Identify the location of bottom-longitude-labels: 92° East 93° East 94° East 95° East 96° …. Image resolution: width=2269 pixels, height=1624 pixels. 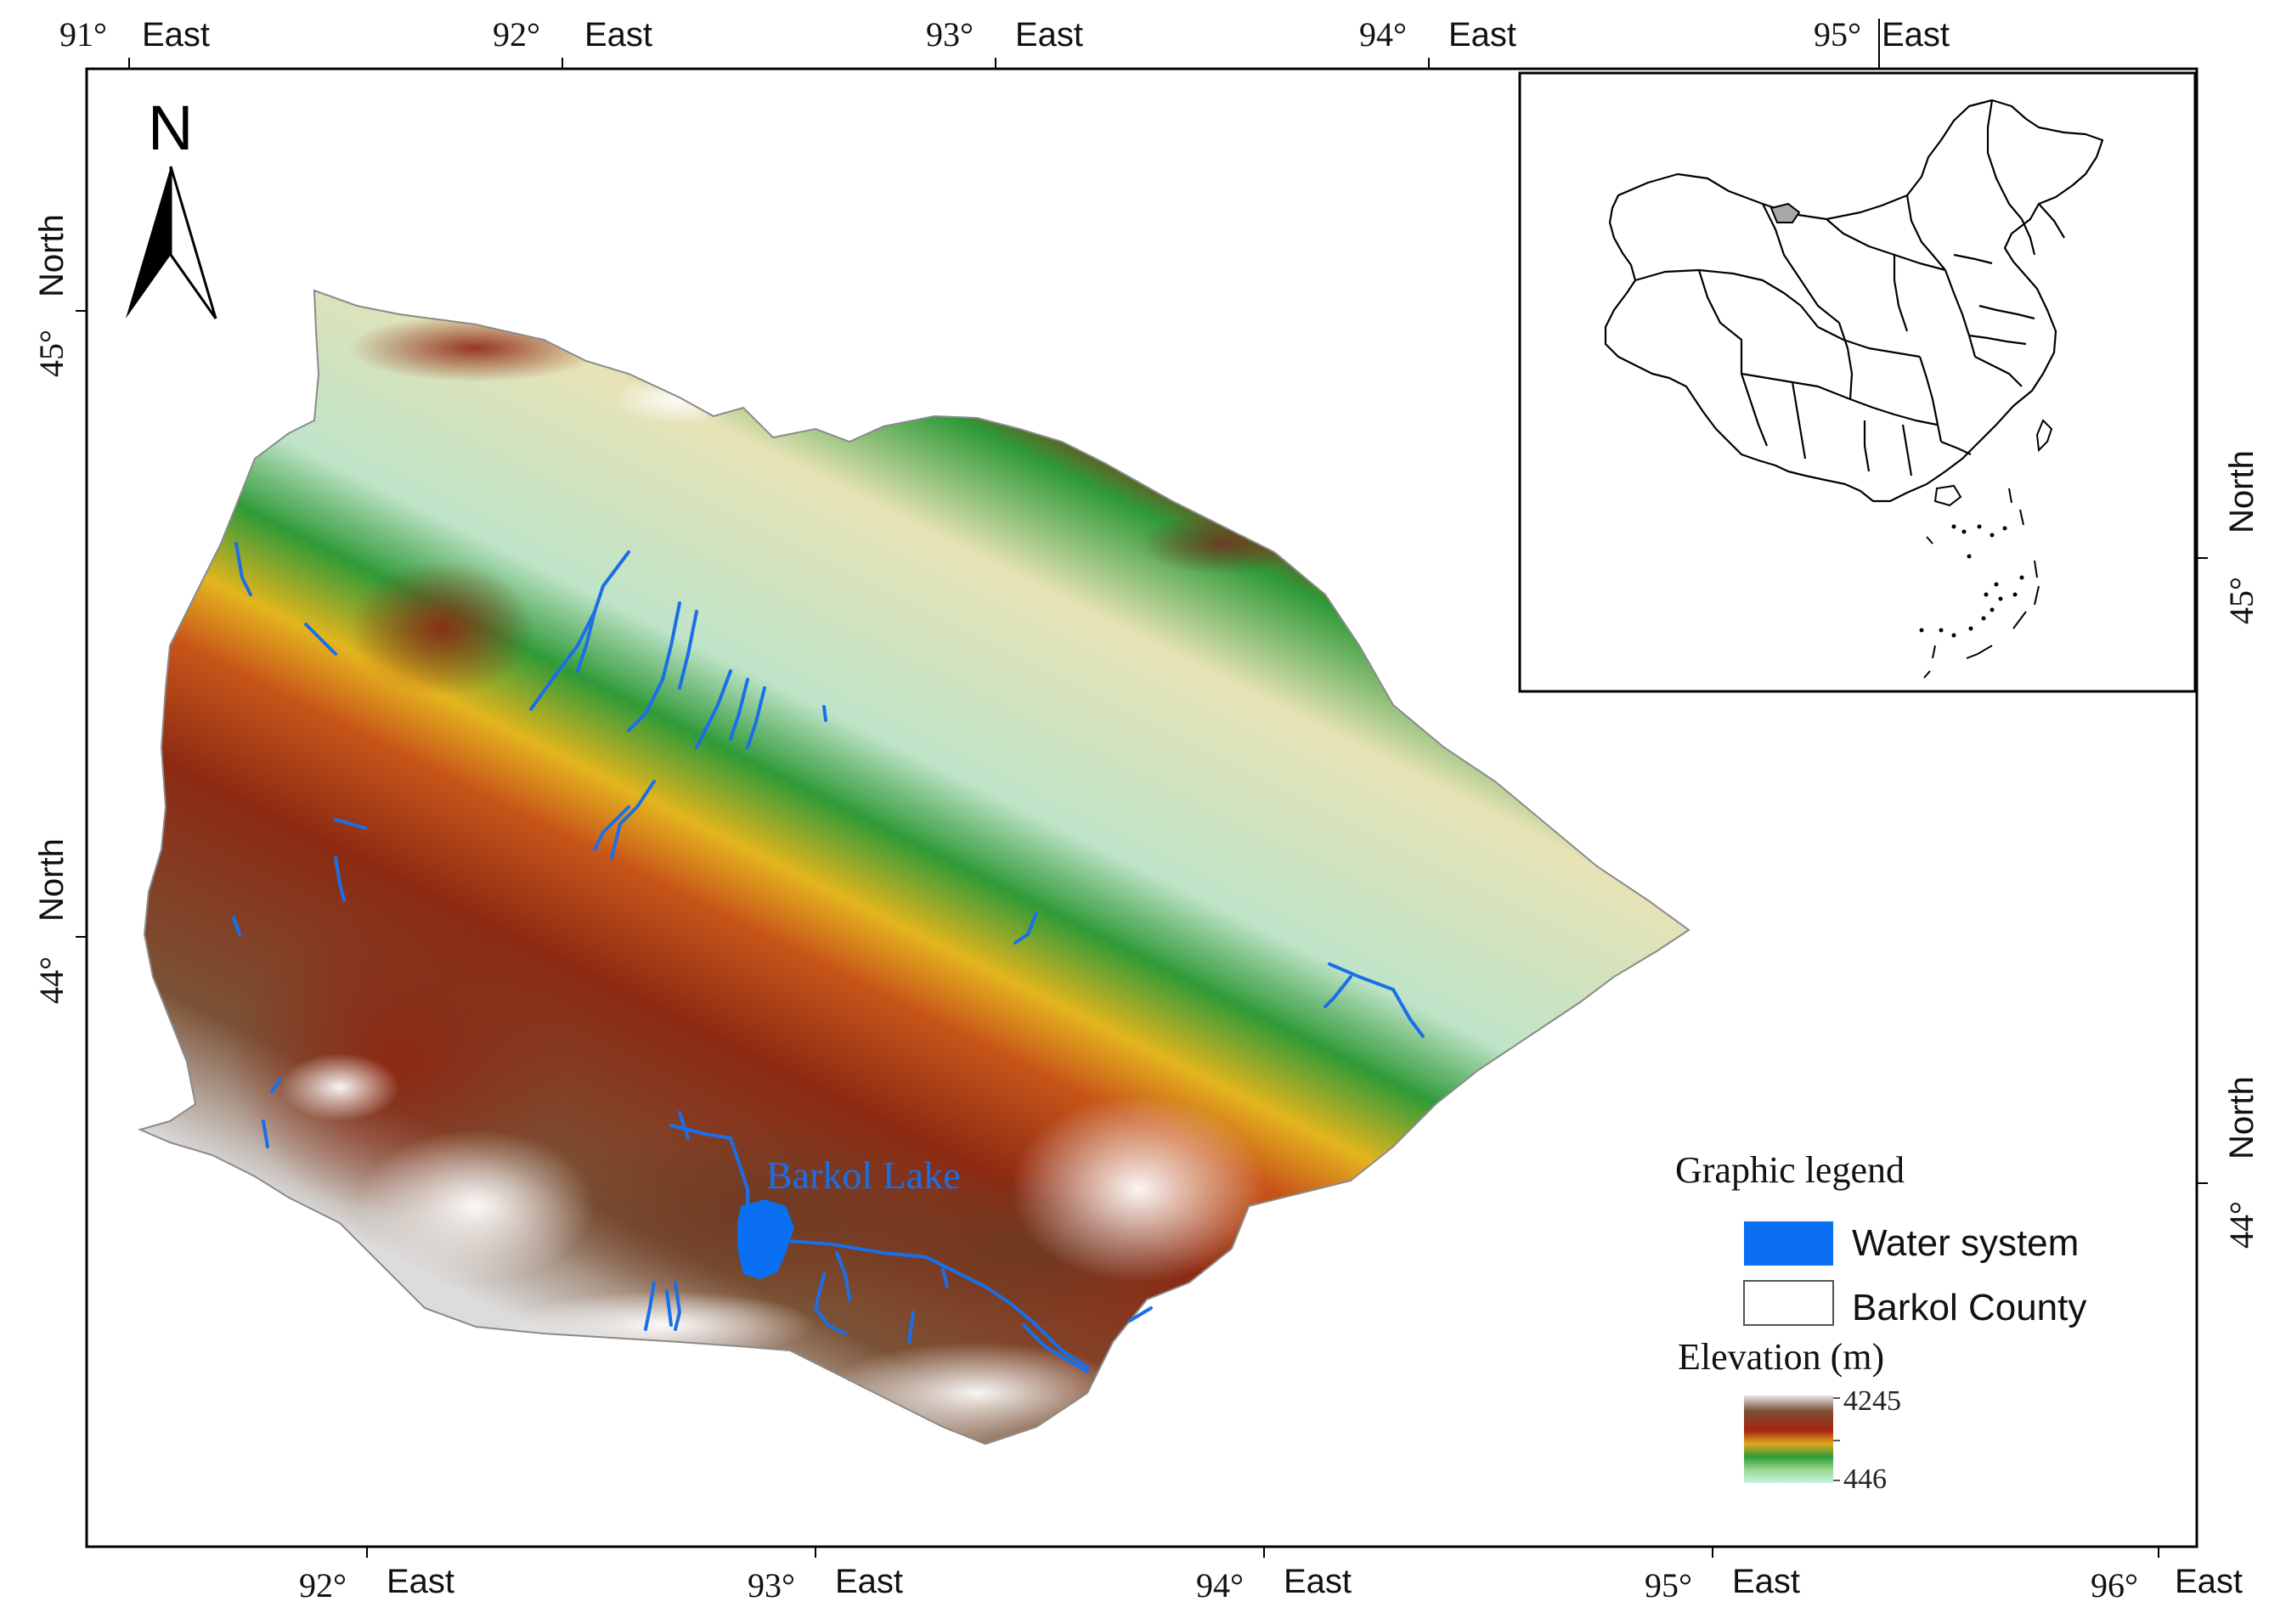
(1271, 1584).